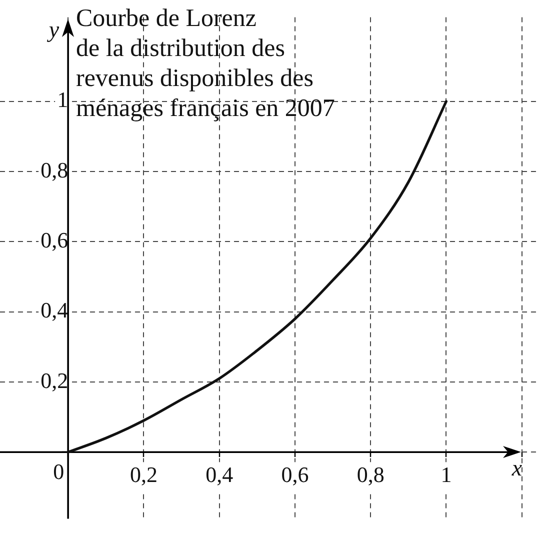 The height and width of the screenshot is (536, 537). I want to click on y-axis-title: y, so click(53, 29).